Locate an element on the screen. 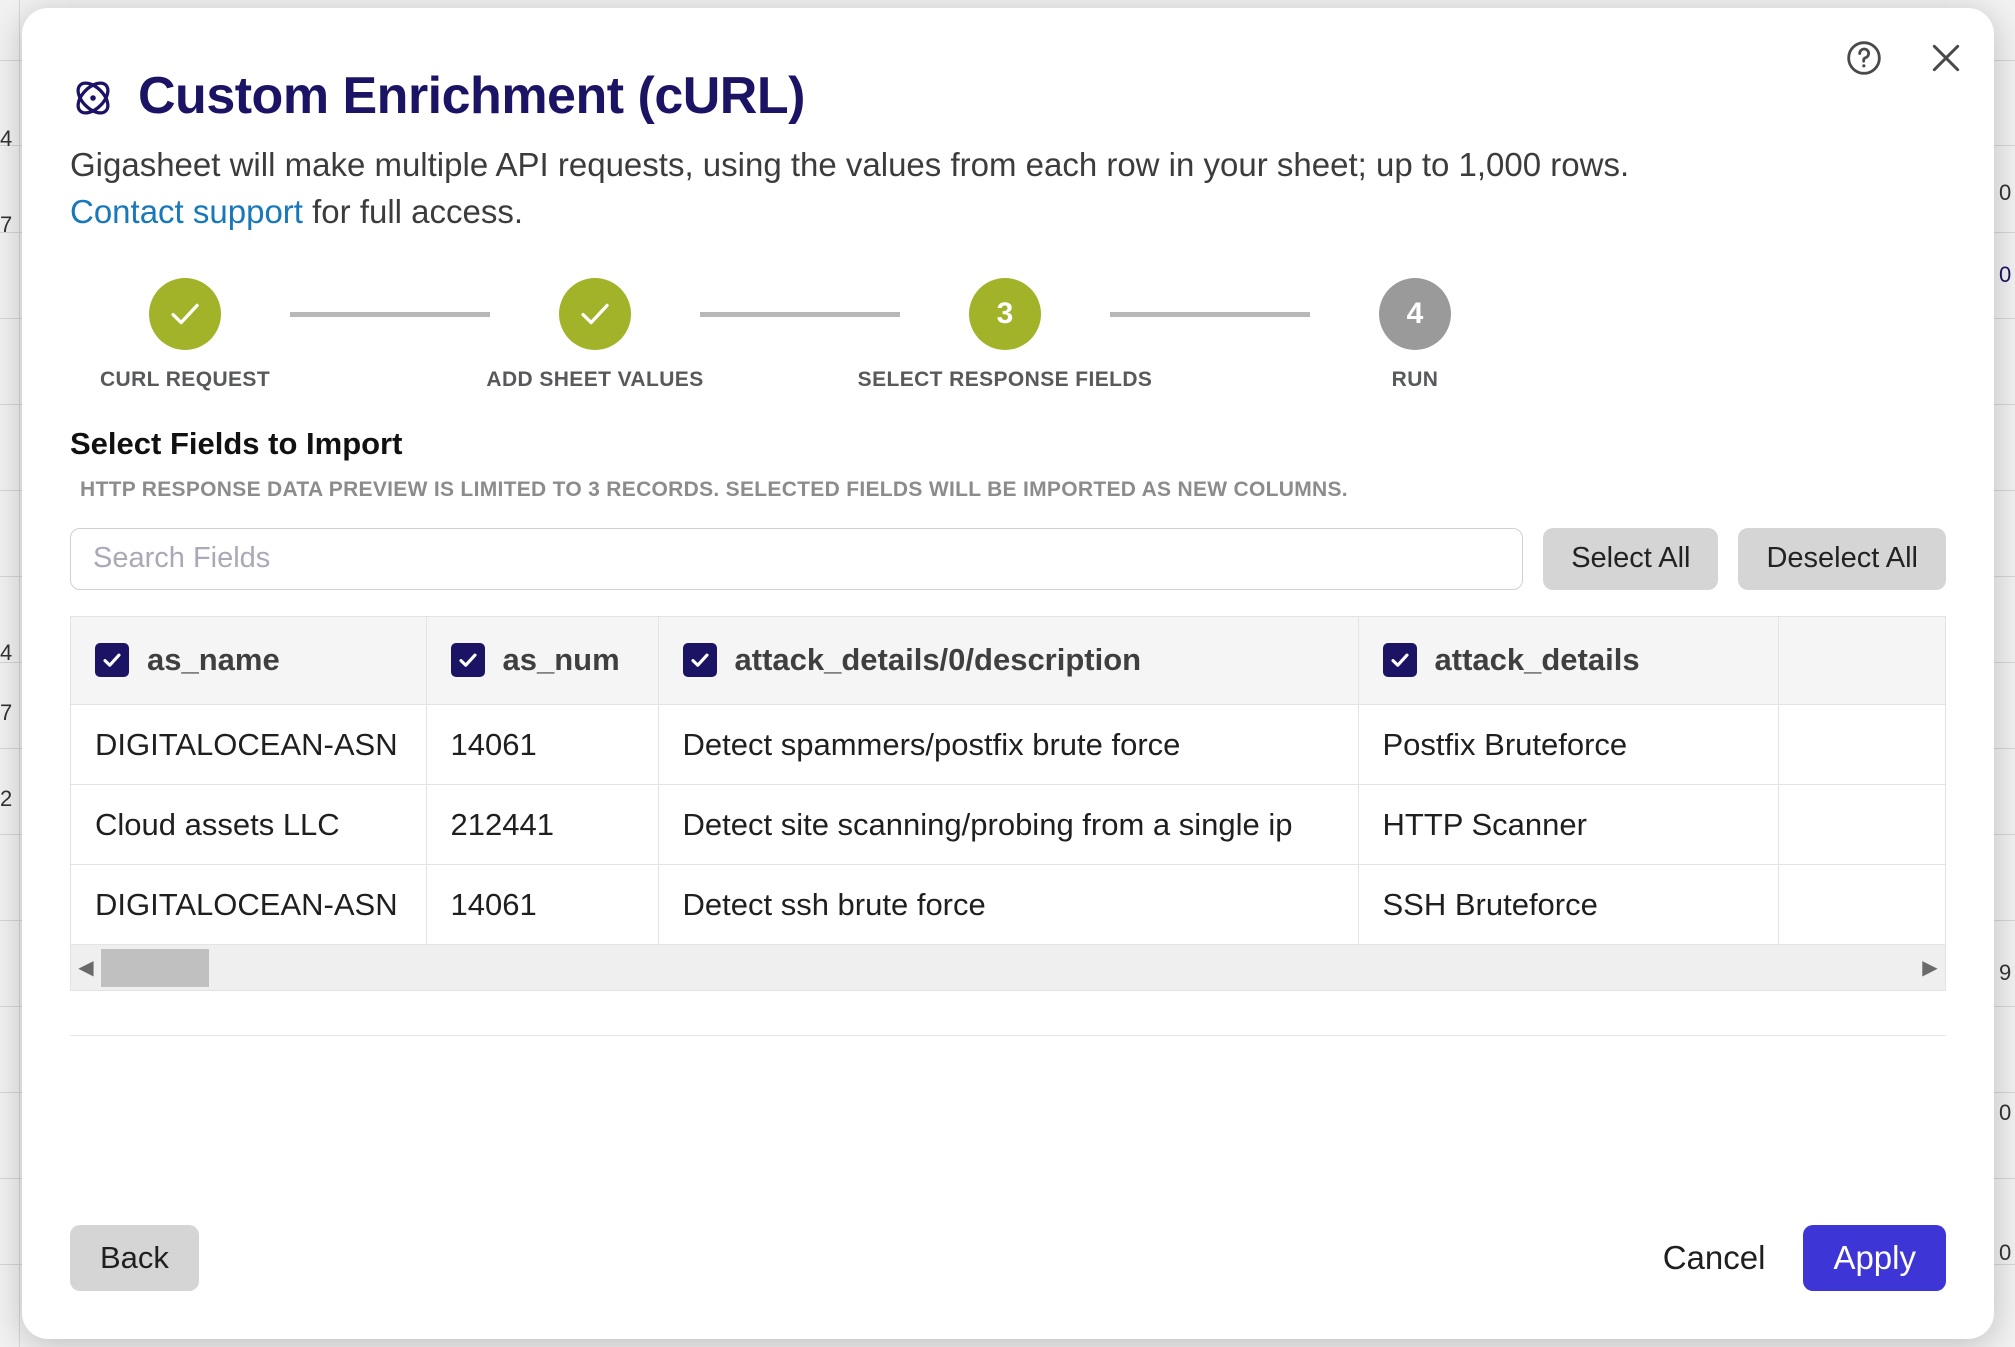 This screenshot has width=2015, height=1347. column-header-label: as_name is located at coordinates (213, 660).